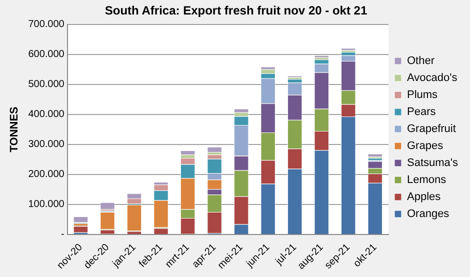  Describe the element at coordinates (422, 95) in the screenshot. I see `legend-label: Plums` at that location.